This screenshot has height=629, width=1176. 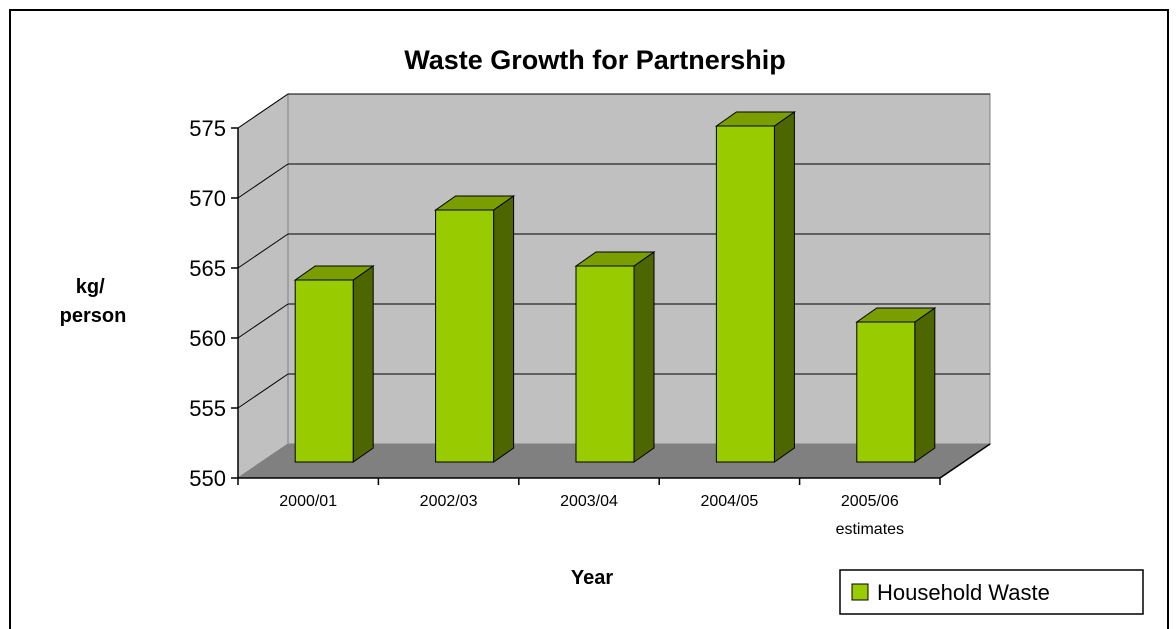 I want to click on y-axis-title: kg/ person, so click(x=93, y=301).